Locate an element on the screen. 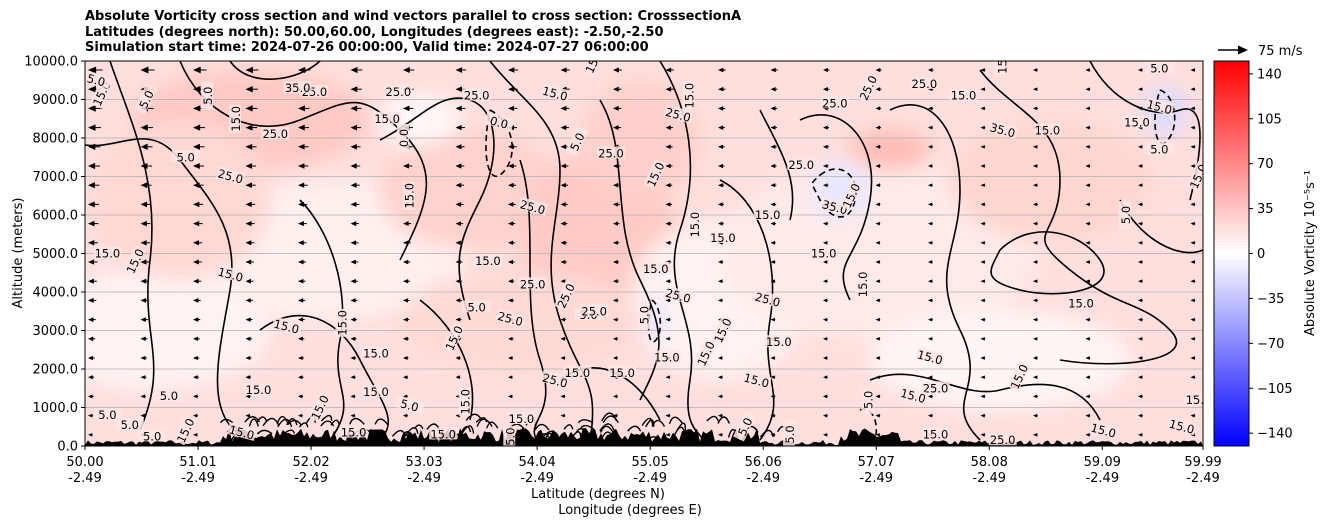  y-tick-label: 8000.0 is located at coordinates (56, 139).